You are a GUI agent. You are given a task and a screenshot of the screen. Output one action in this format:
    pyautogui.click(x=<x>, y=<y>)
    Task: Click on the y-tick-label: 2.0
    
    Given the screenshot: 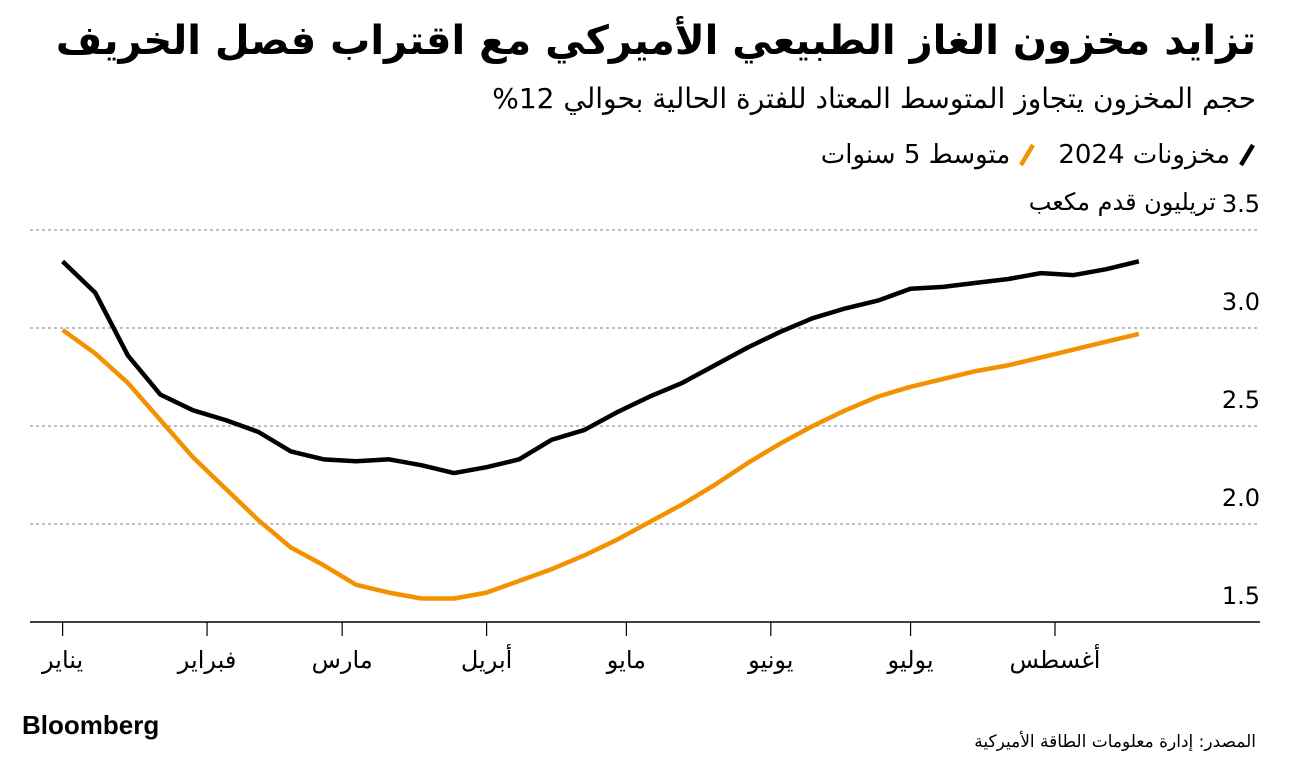 What is the action you would take?
    pyautogui.click(x=1241, y=498)
    